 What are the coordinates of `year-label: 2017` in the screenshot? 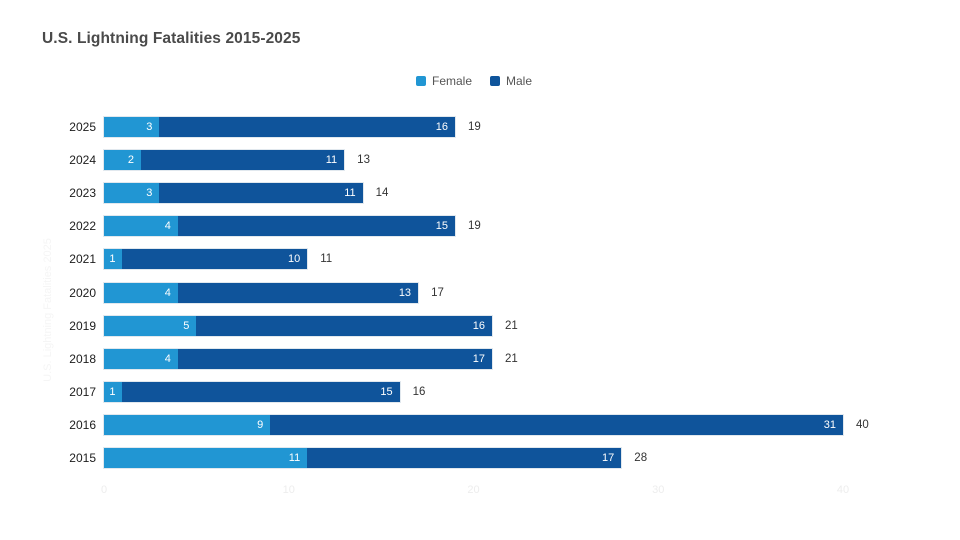 It's located at (82, 391).